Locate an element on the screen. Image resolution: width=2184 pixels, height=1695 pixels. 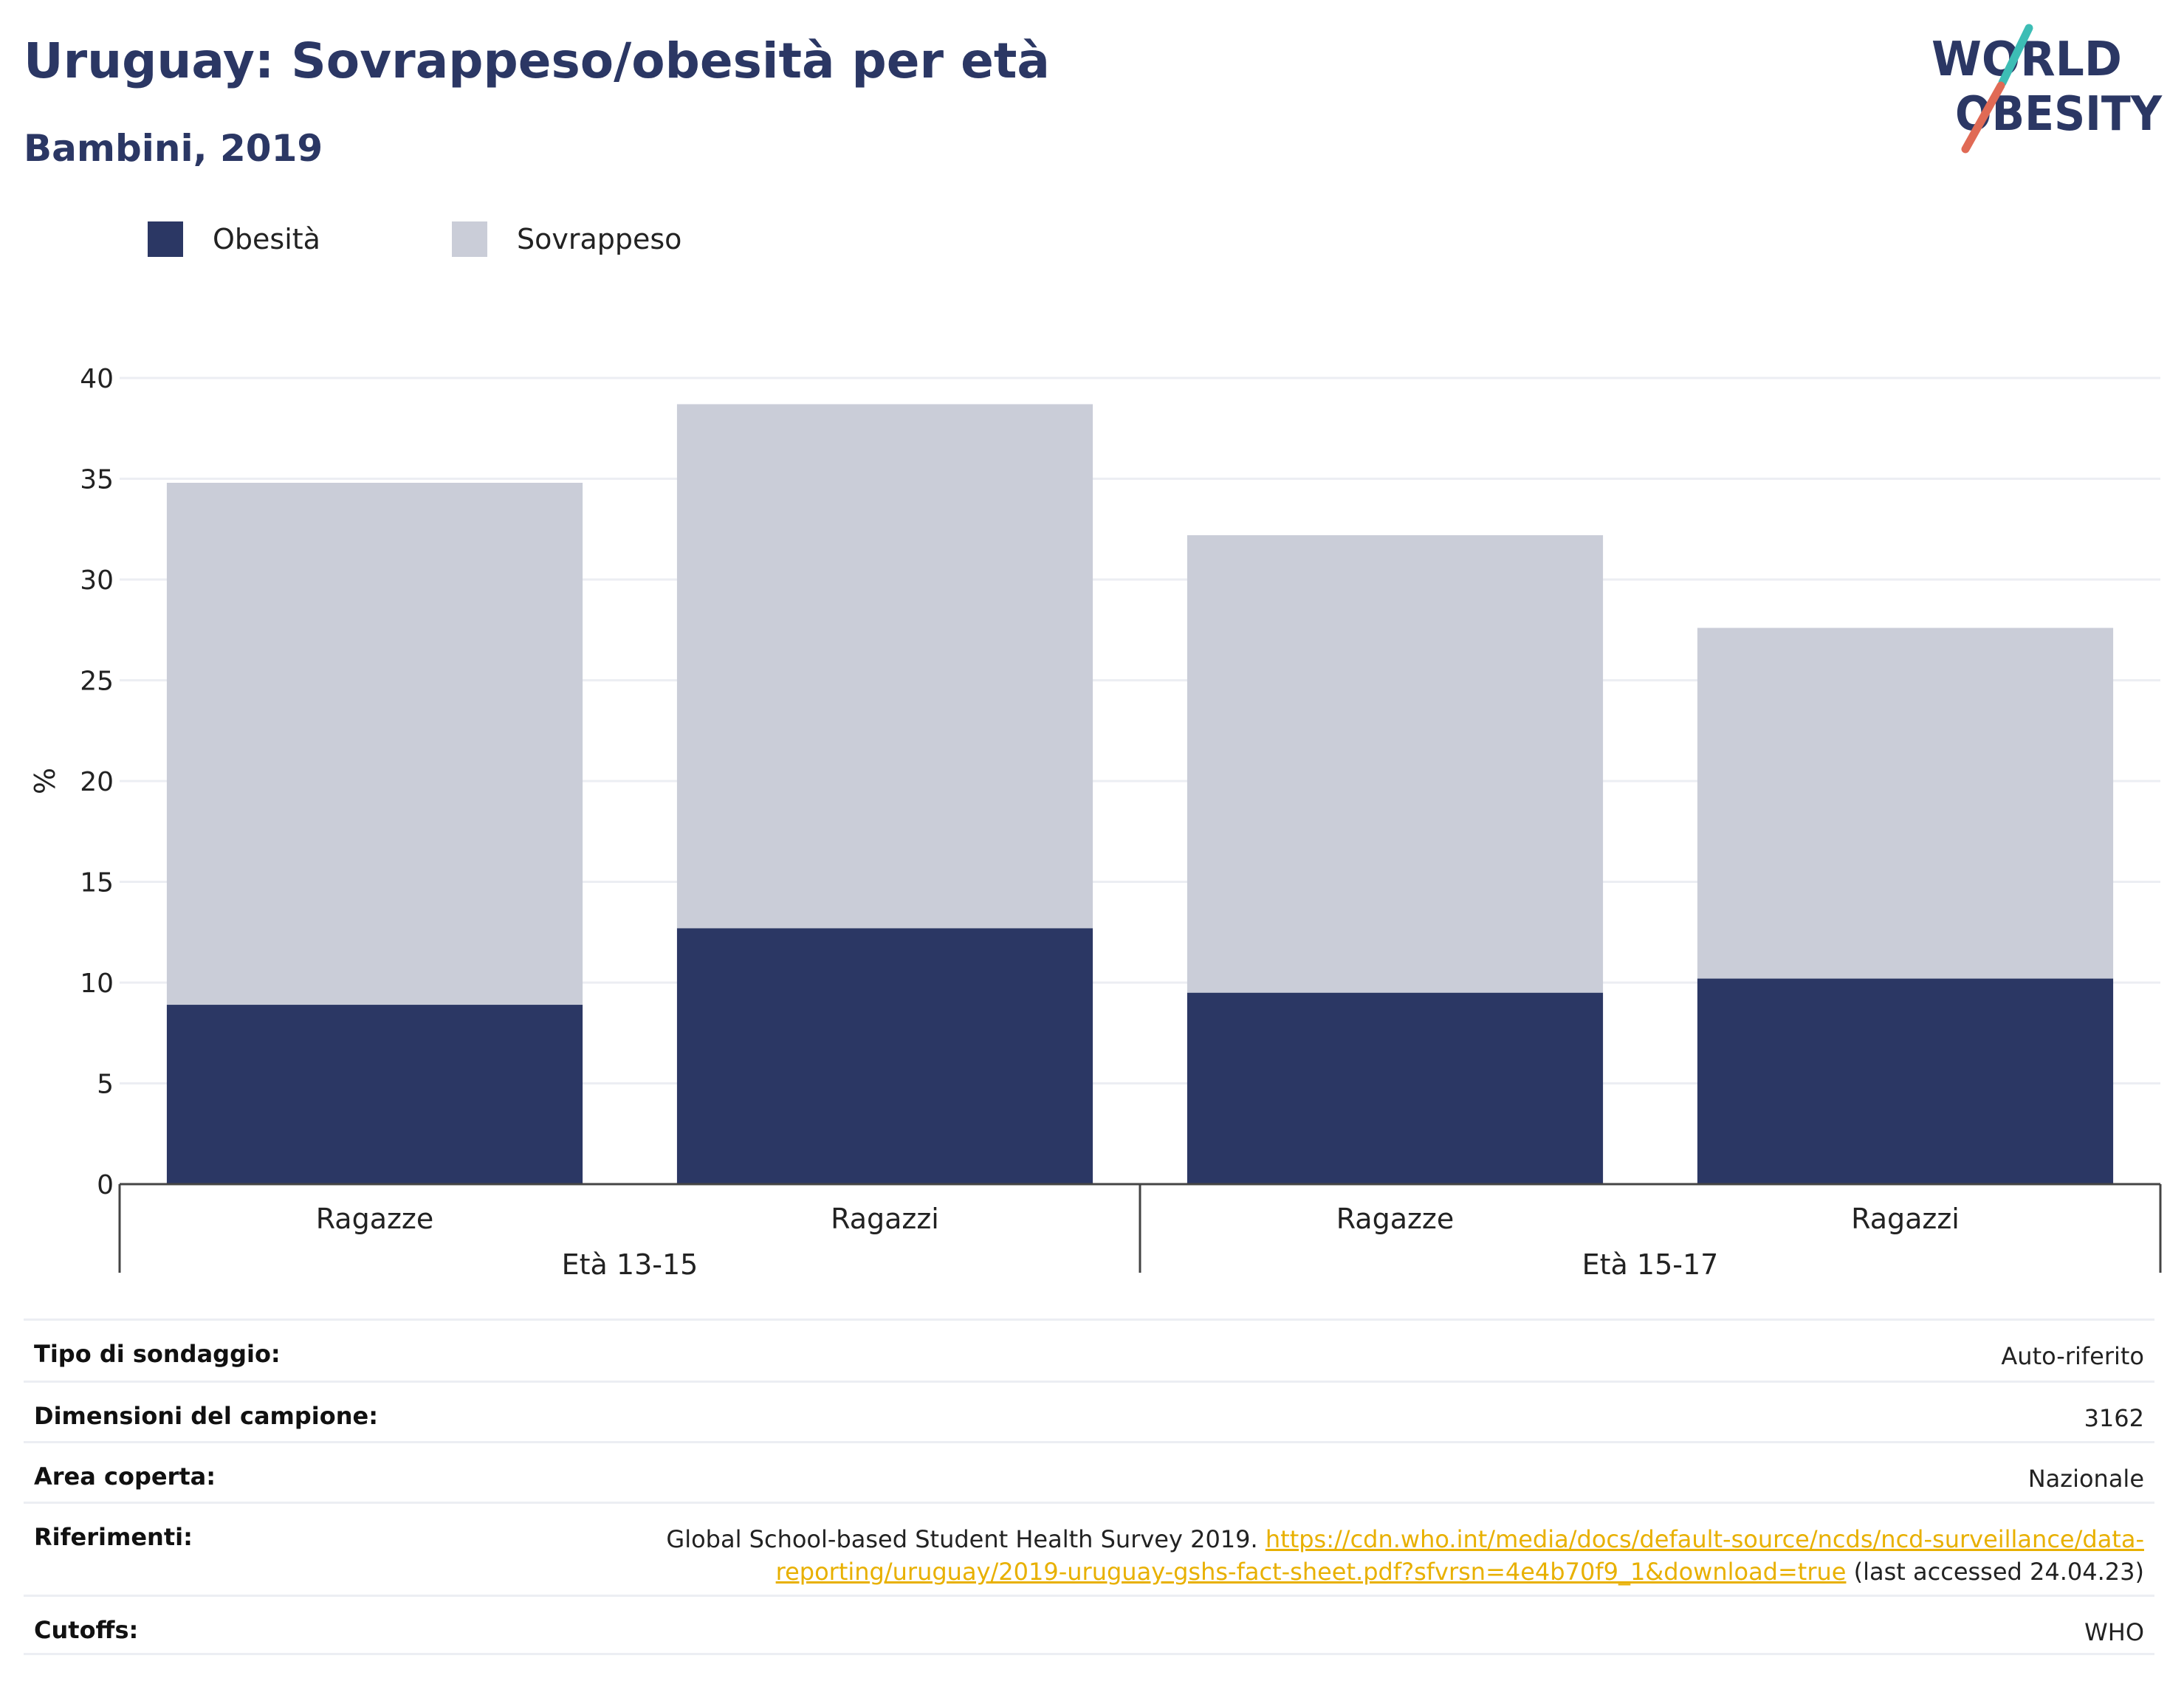
y-tick-label: 10 is located at coordinates (97, 984).